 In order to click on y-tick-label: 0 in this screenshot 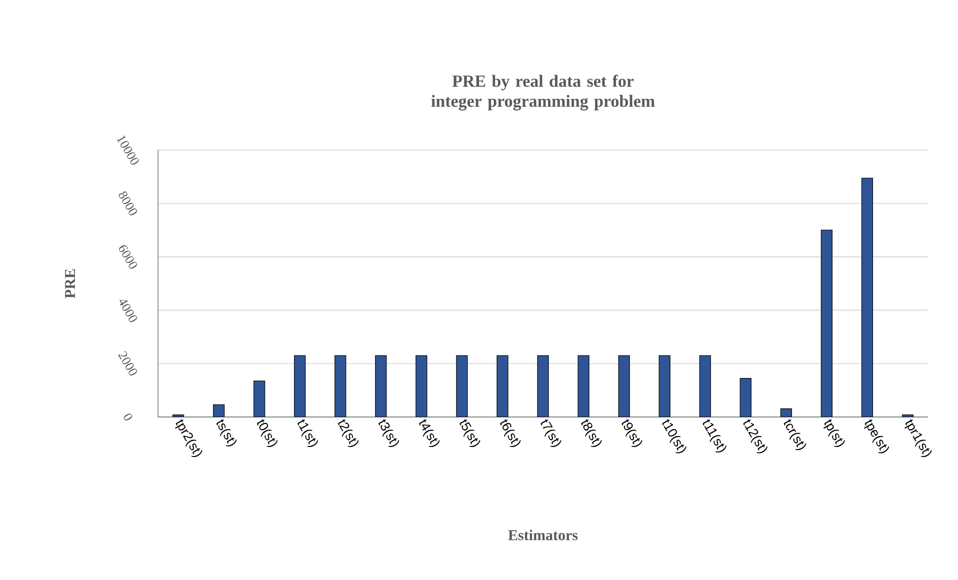, I will do `click(128, 417)`.